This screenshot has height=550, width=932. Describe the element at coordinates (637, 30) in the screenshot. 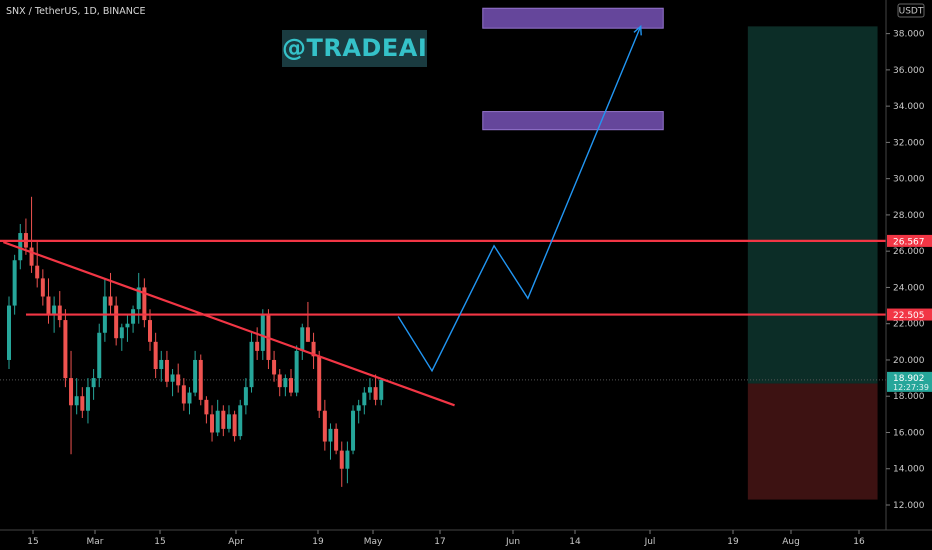

I see `projection-arrowhead` at that location.